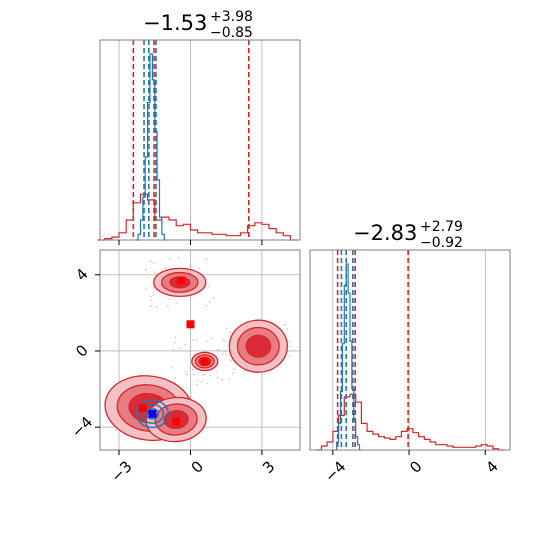 The height and width of the screenshot is (550, 550). What do you see at coordinates (385, 233) in the screenshot?
I see `title-param-2-median: −2.83` at bounding box center [385, 233].